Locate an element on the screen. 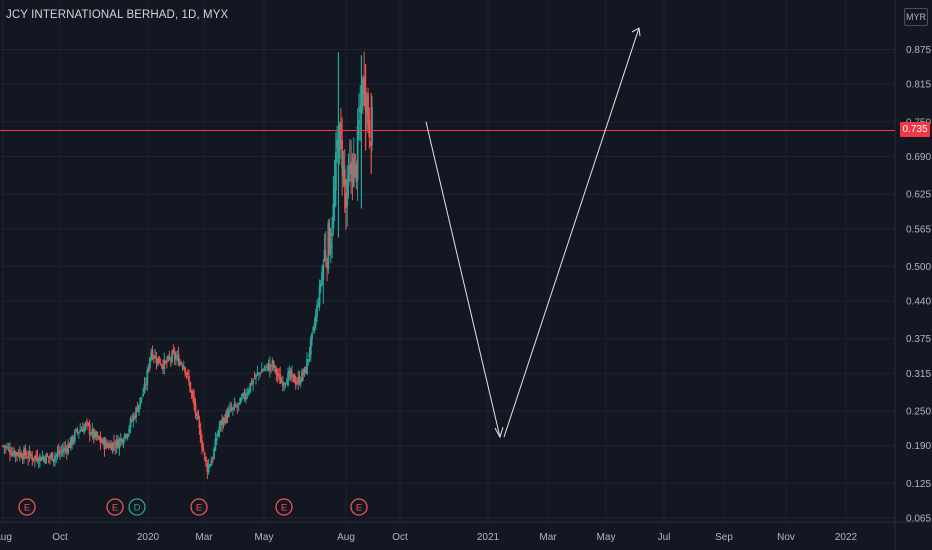 This screenshot has height=550, width=932. arrowhead-up is located at coordinates (636, 32).